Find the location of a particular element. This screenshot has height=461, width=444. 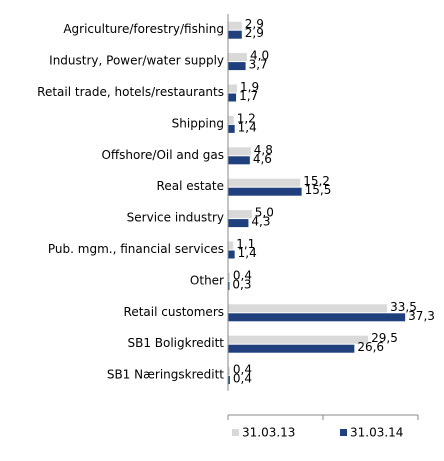

y-tick-label: Shipping is located at coordinates (198, 123).